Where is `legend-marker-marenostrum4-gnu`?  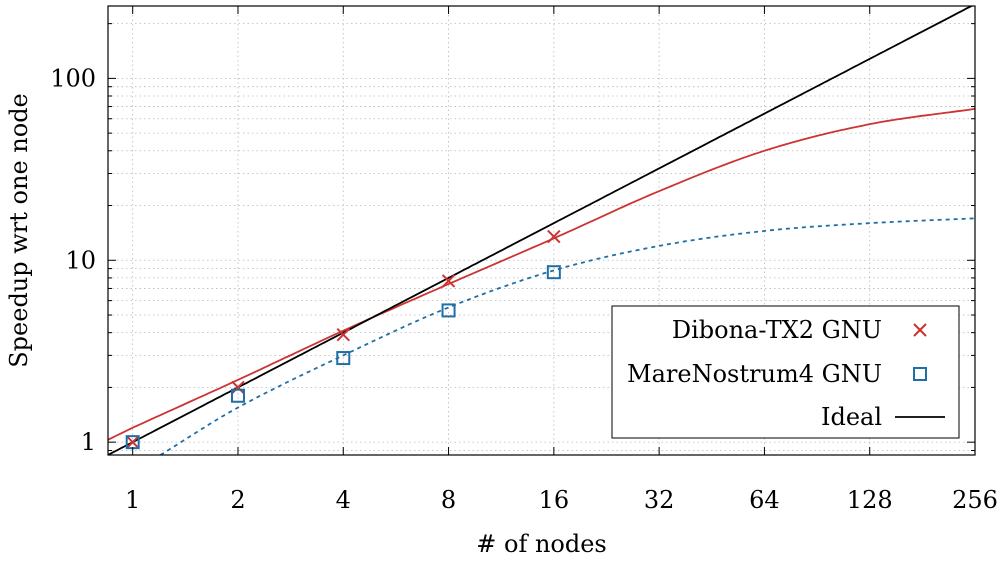
legend-marker-marenostrum4-gnu is located at coordinates (920, 374).